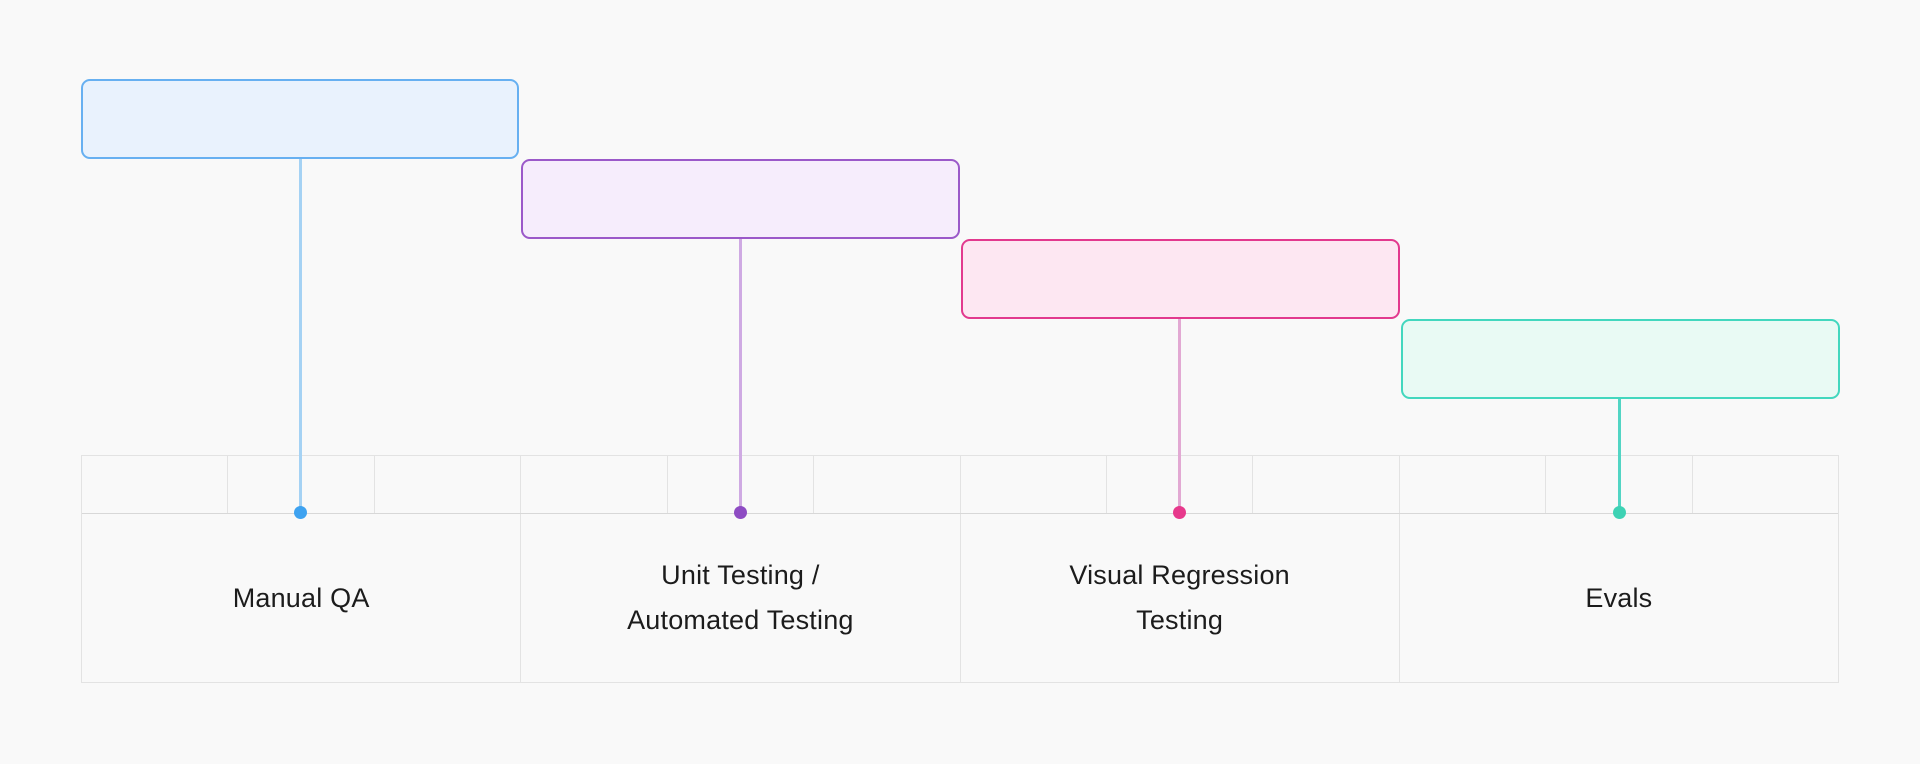 This screenshot has height=764, width=1920. What do you see at coordinates (1179, 512) in the screenshot?
I see `timeline-dot-visual-regression-testing` at bounding box center [1179, 512].